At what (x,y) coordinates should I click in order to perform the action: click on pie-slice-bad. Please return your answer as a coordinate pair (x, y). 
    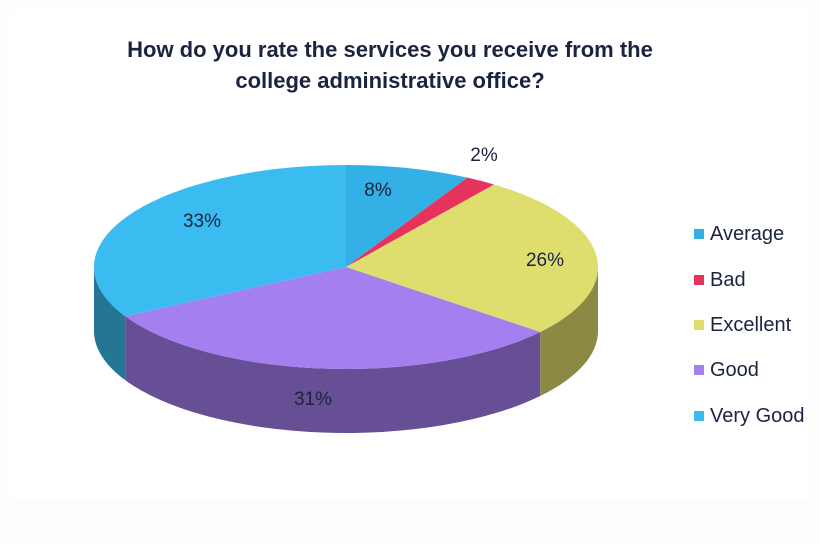
    Looking at the image, I should click on (420, 222).